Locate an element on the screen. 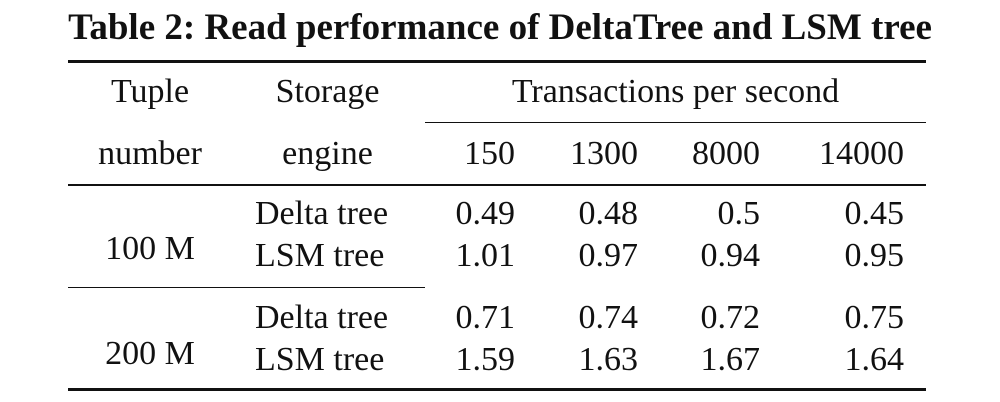  header-bottom-rule is located at coordinates (497, 185).